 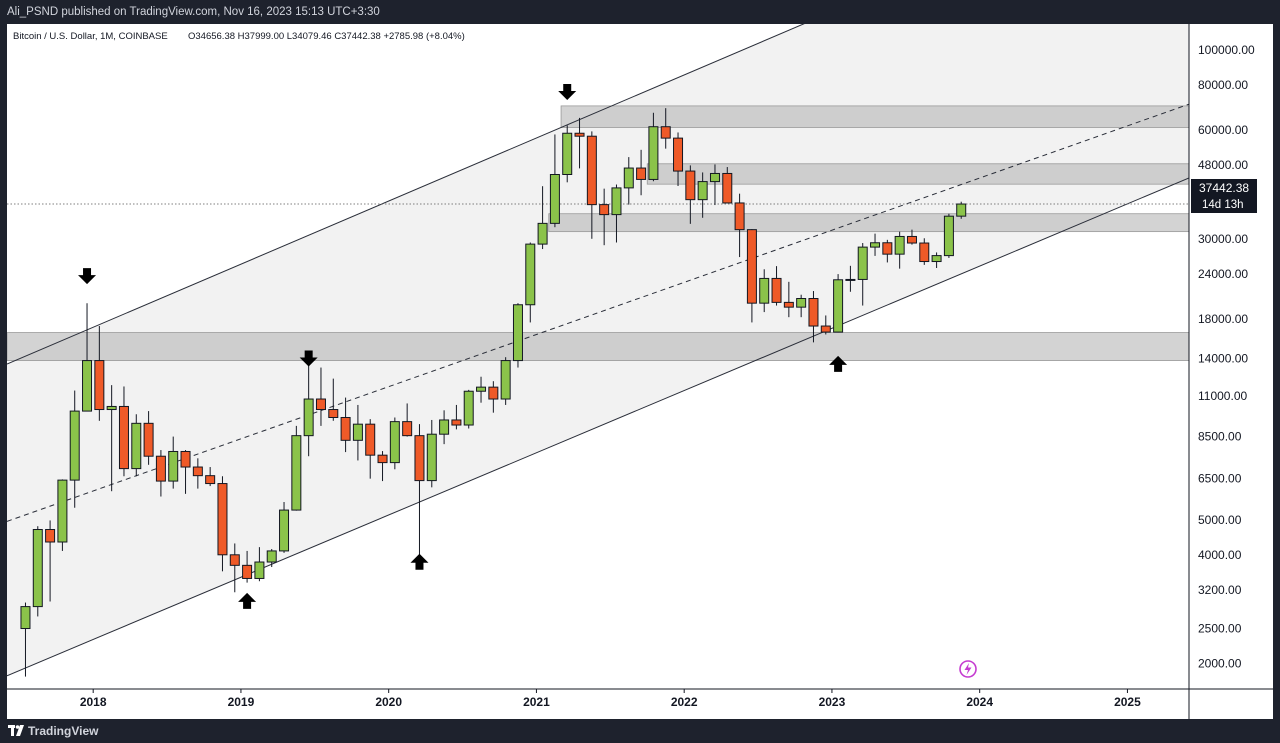 What do you see at coordinates (16, 730) in the screenshot?
I see `tradingview-logo-icon` at bounding box center [16, 730].